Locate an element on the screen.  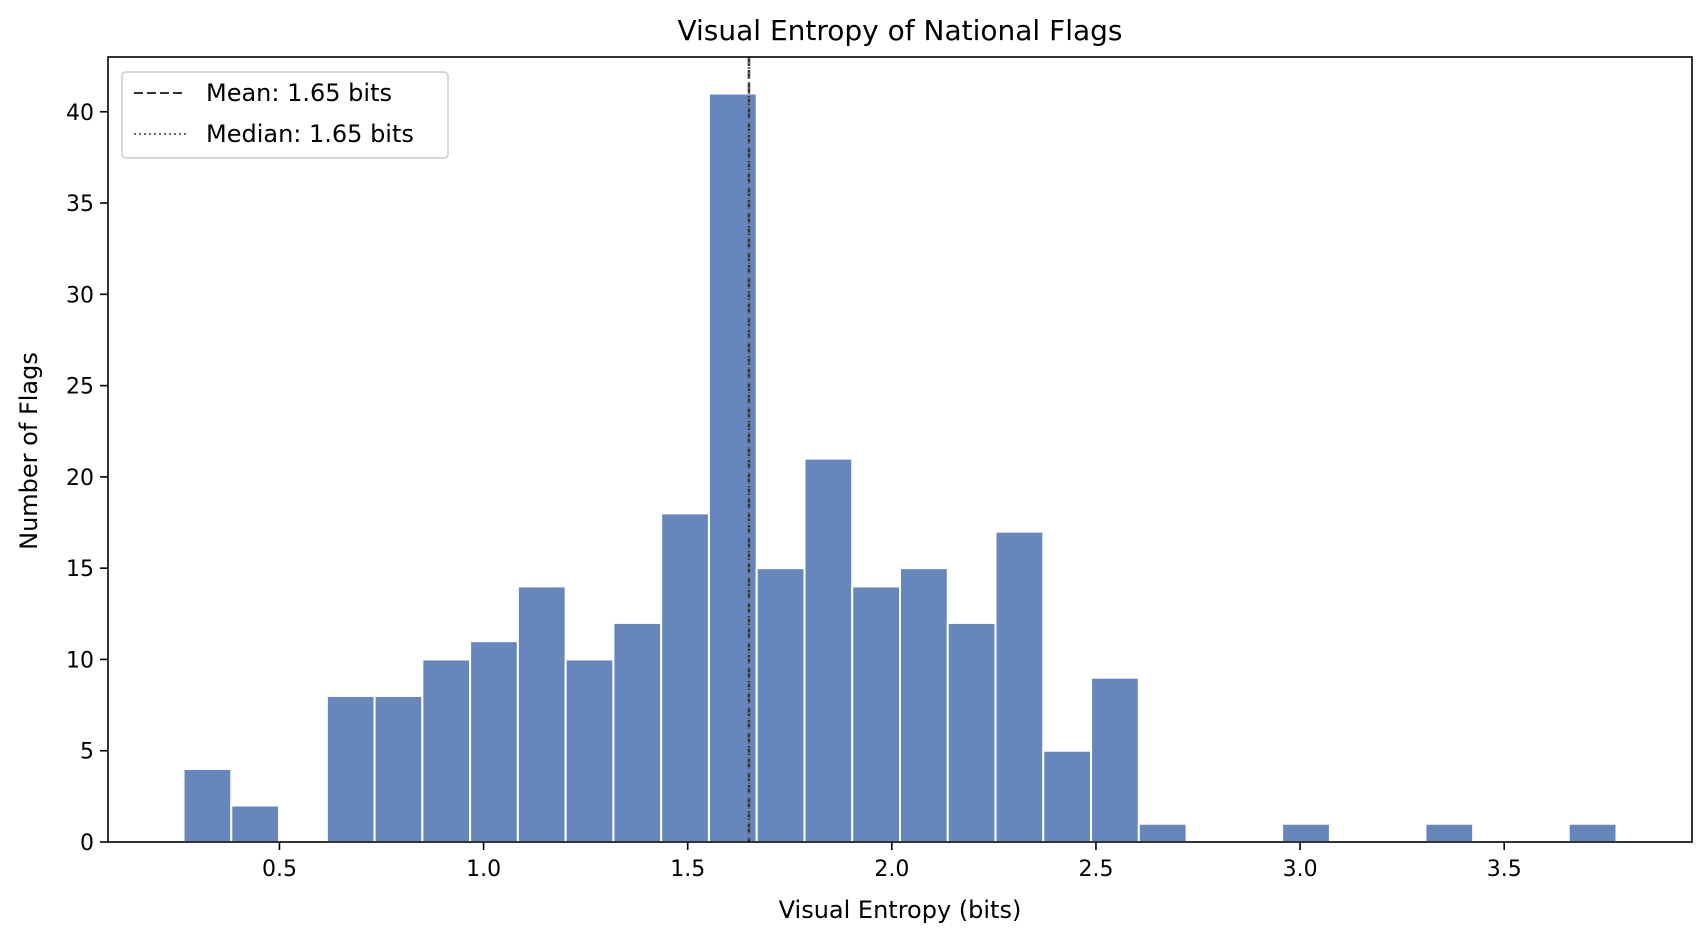
legend: Mean: 1.65 bits Median: 1.65 bits is located at coordinates (285, 115).